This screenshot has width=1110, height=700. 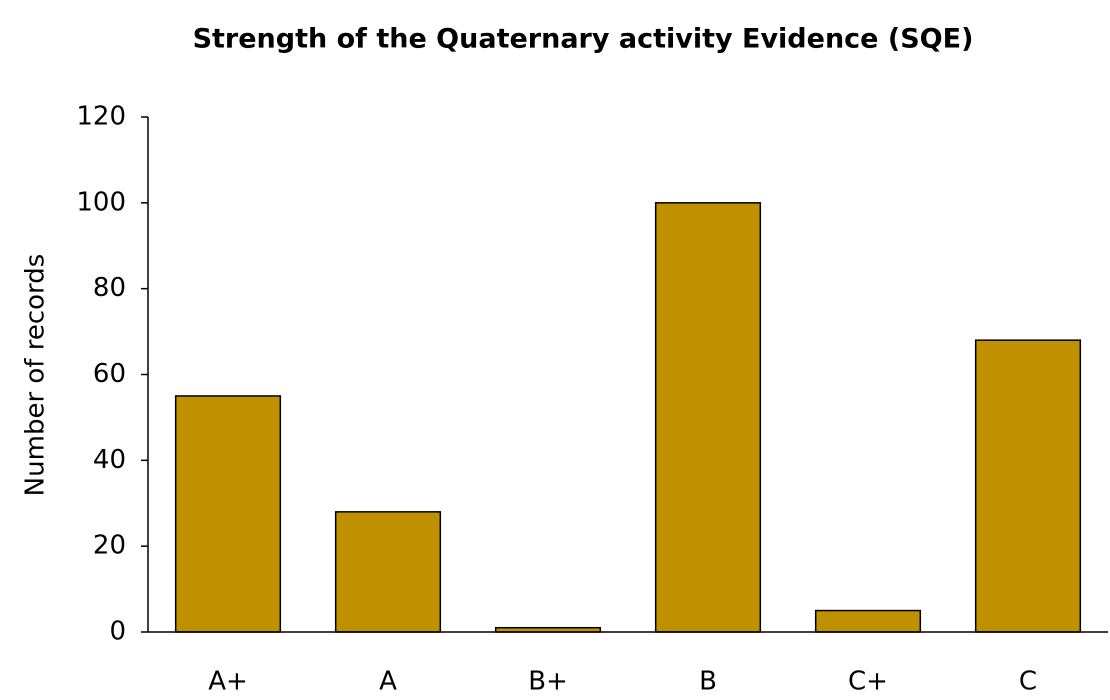 I want to click on x-tick-label: A+, so click(x=228, y=682).